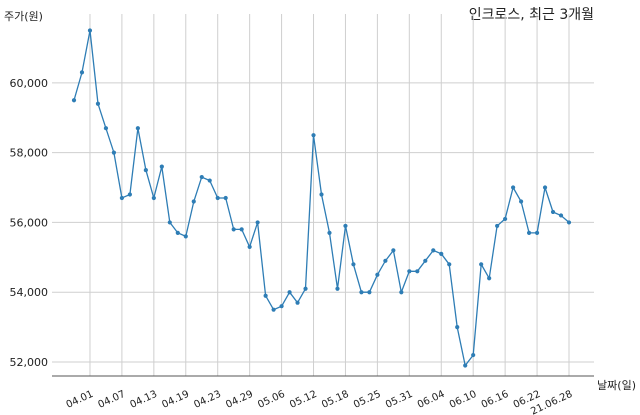 The height and width of the screenshot is (415, 640). Describe the element at coordinates (463, 400) in the screenshot. I see `x-tick-label: 06.10` at that location.